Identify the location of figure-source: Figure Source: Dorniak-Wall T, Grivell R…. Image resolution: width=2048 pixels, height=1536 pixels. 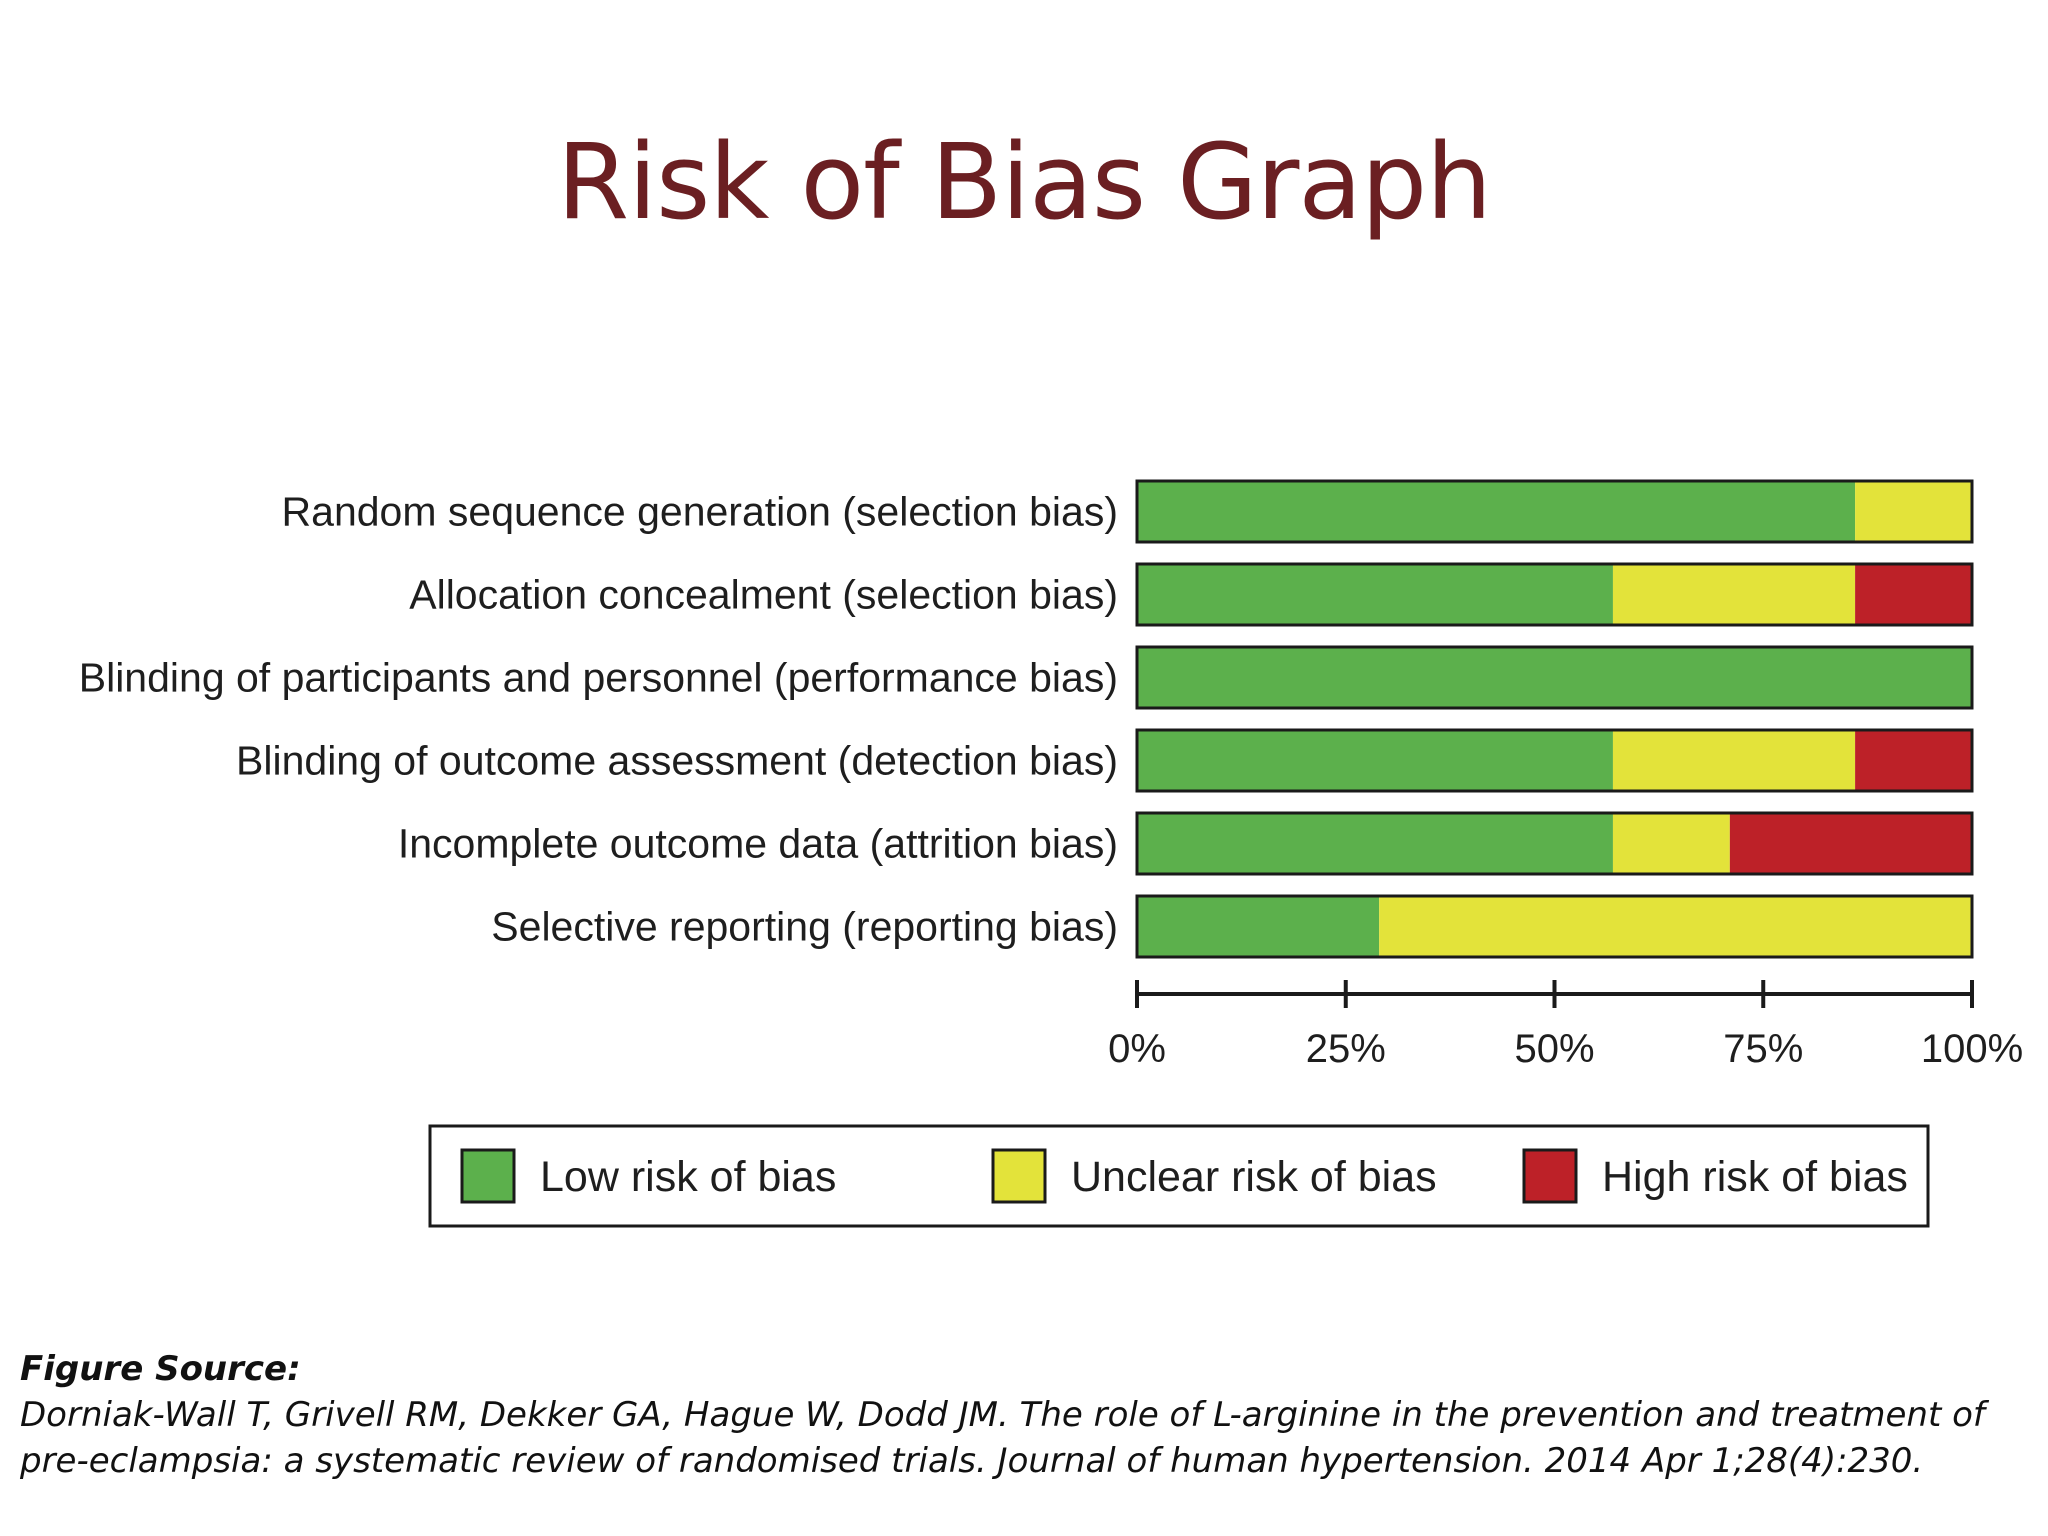
(1020, 1415).